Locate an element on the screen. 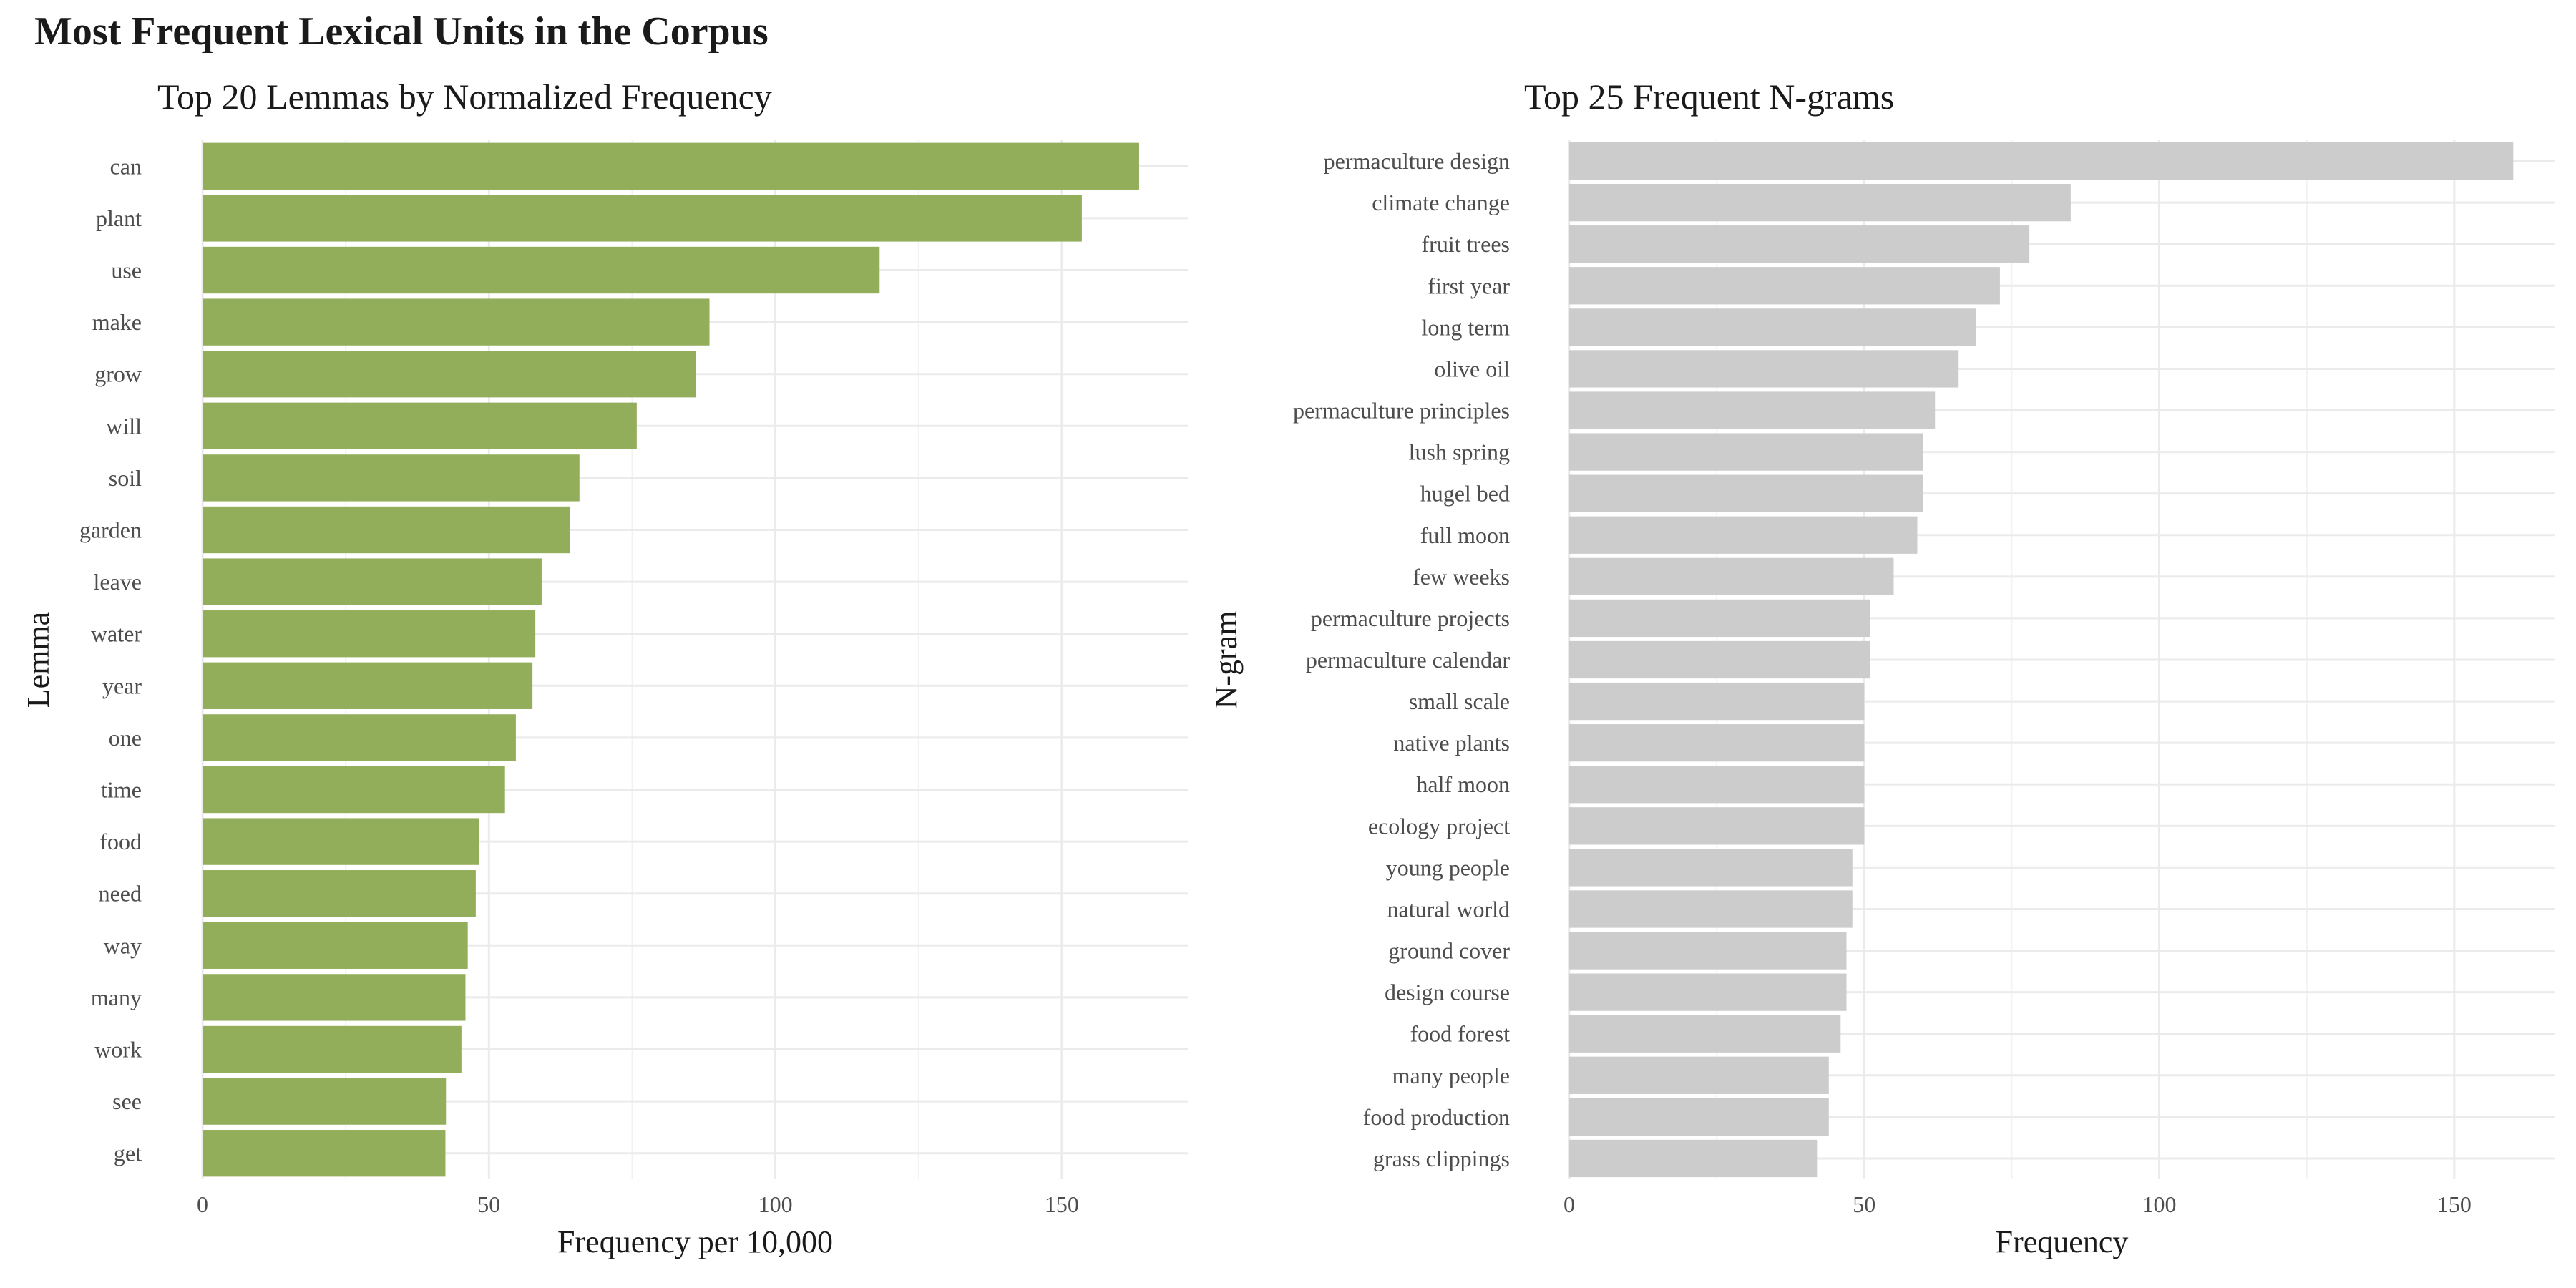  chart-ngrams-category-label: first year is located at coordinates (1469, 285).